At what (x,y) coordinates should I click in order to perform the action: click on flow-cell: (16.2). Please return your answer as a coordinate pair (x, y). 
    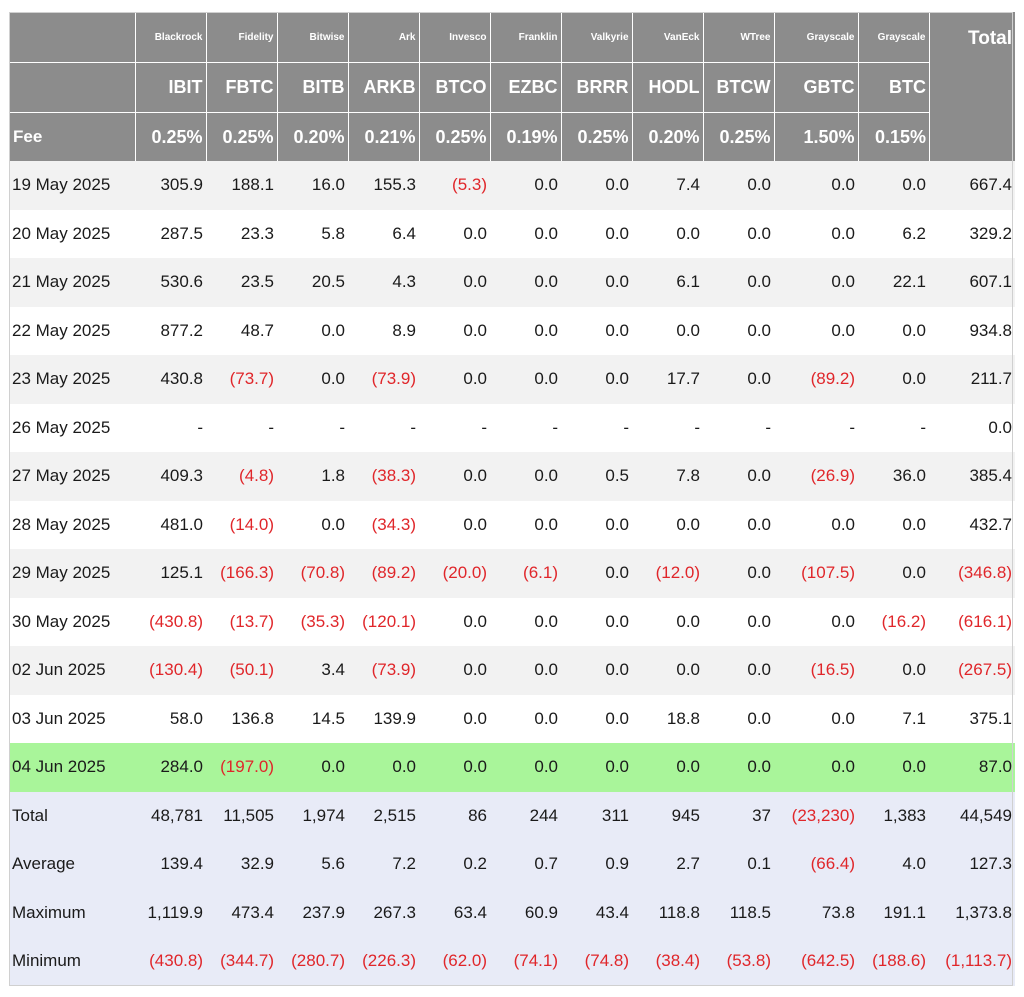
    Looking at the image, I should click on (893, 621).